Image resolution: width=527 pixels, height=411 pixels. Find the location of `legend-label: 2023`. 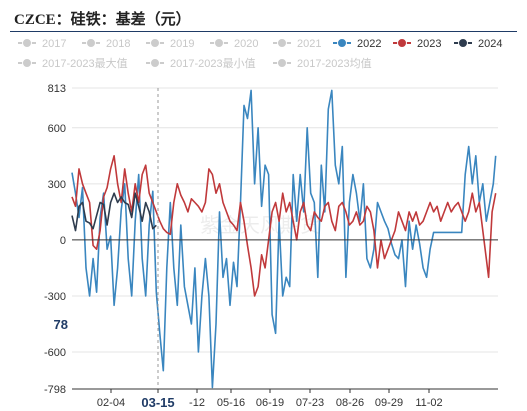

legend-label: 2023 is located at coordinates (429, 44).